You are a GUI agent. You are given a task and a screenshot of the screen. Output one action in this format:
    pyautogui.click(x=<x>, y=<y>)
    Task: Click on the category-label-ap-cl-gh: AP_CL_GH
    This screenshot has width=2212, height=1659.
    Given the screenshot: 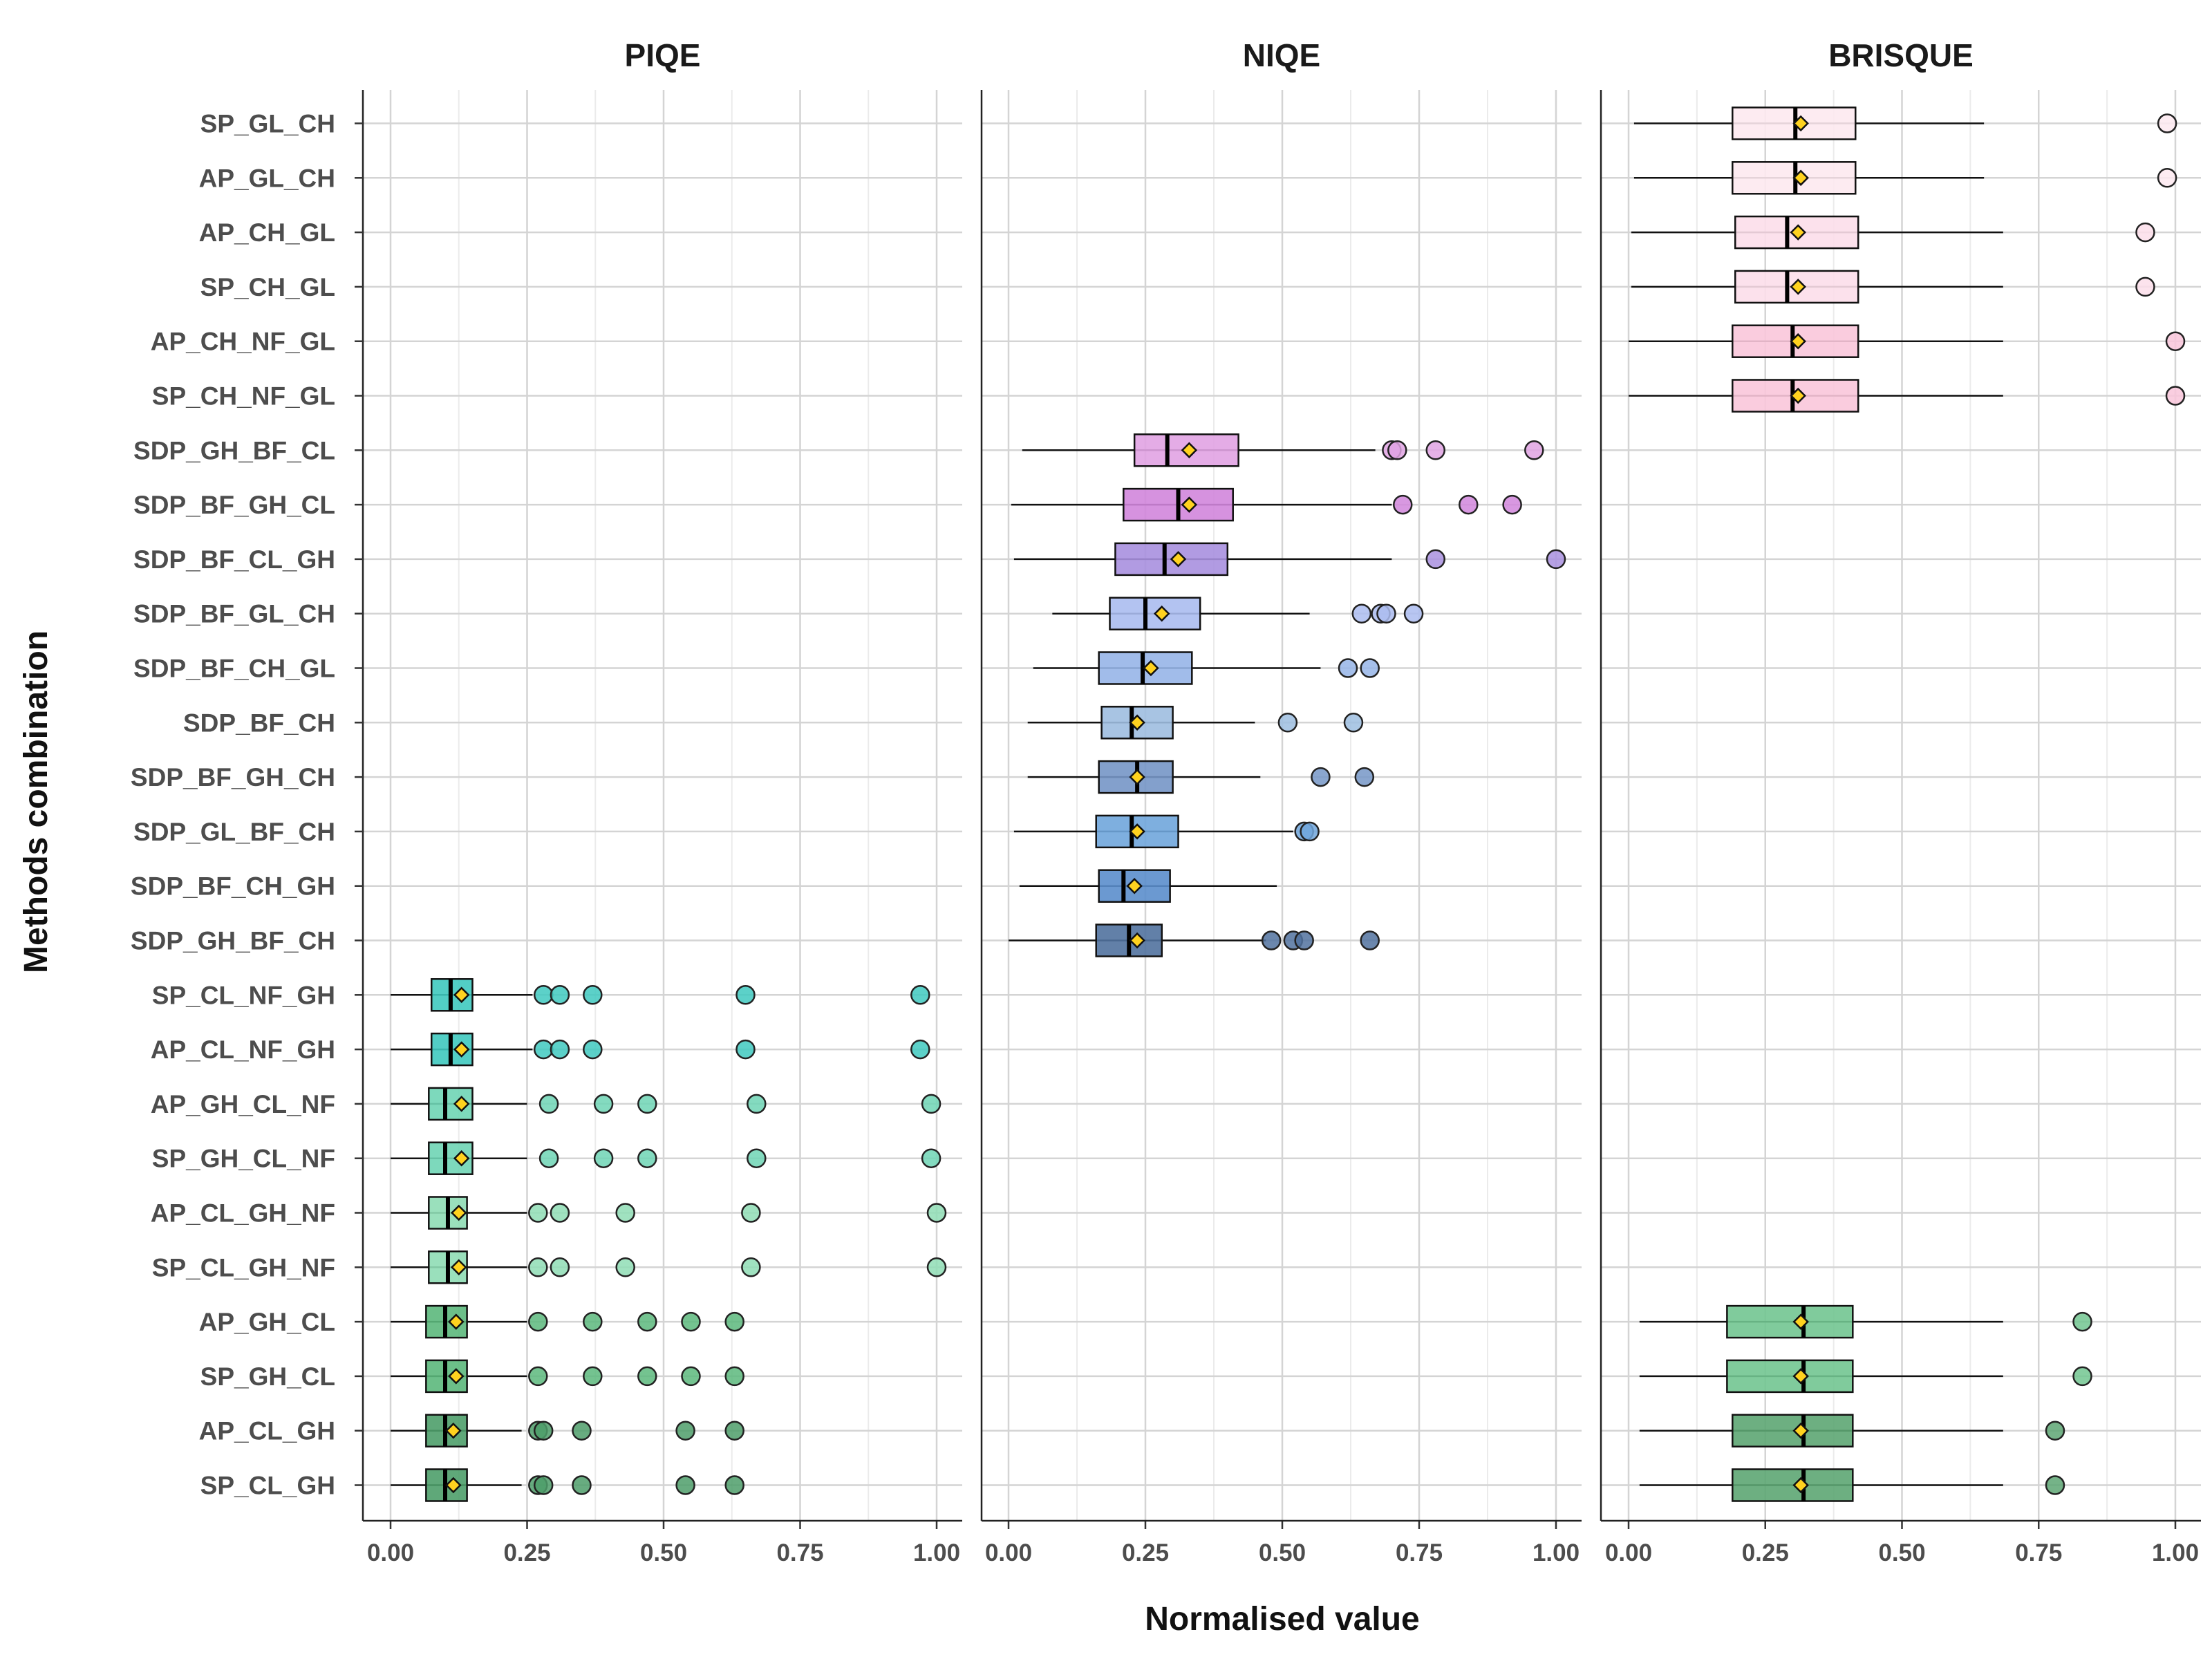 What is the action you would take?
    pyautogui.click(x=267, y=1431)
    